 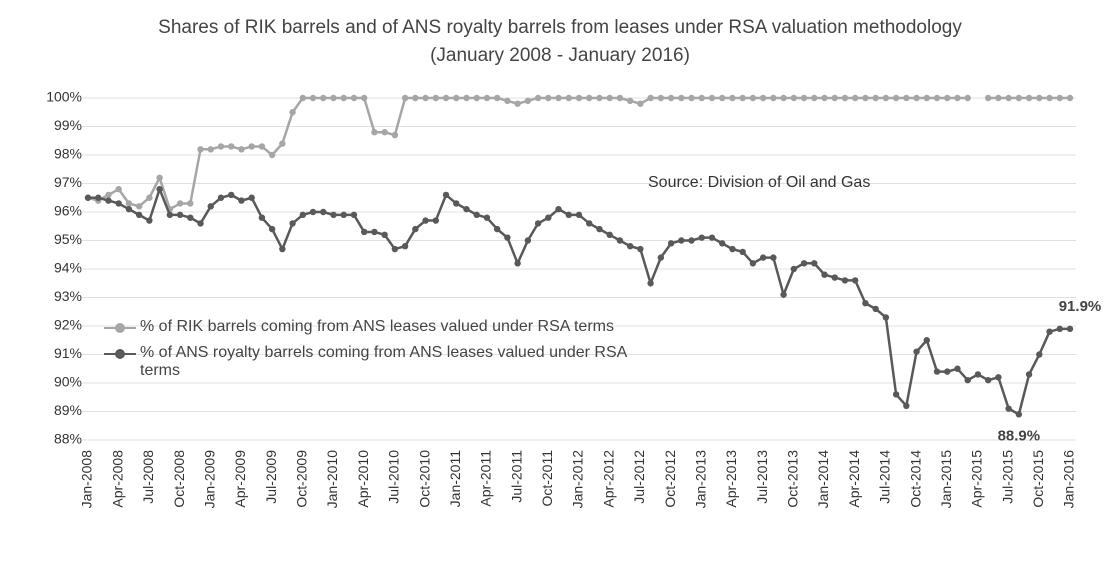 I want to click on y-tick-label: 99%, so click(x=68, y=125).